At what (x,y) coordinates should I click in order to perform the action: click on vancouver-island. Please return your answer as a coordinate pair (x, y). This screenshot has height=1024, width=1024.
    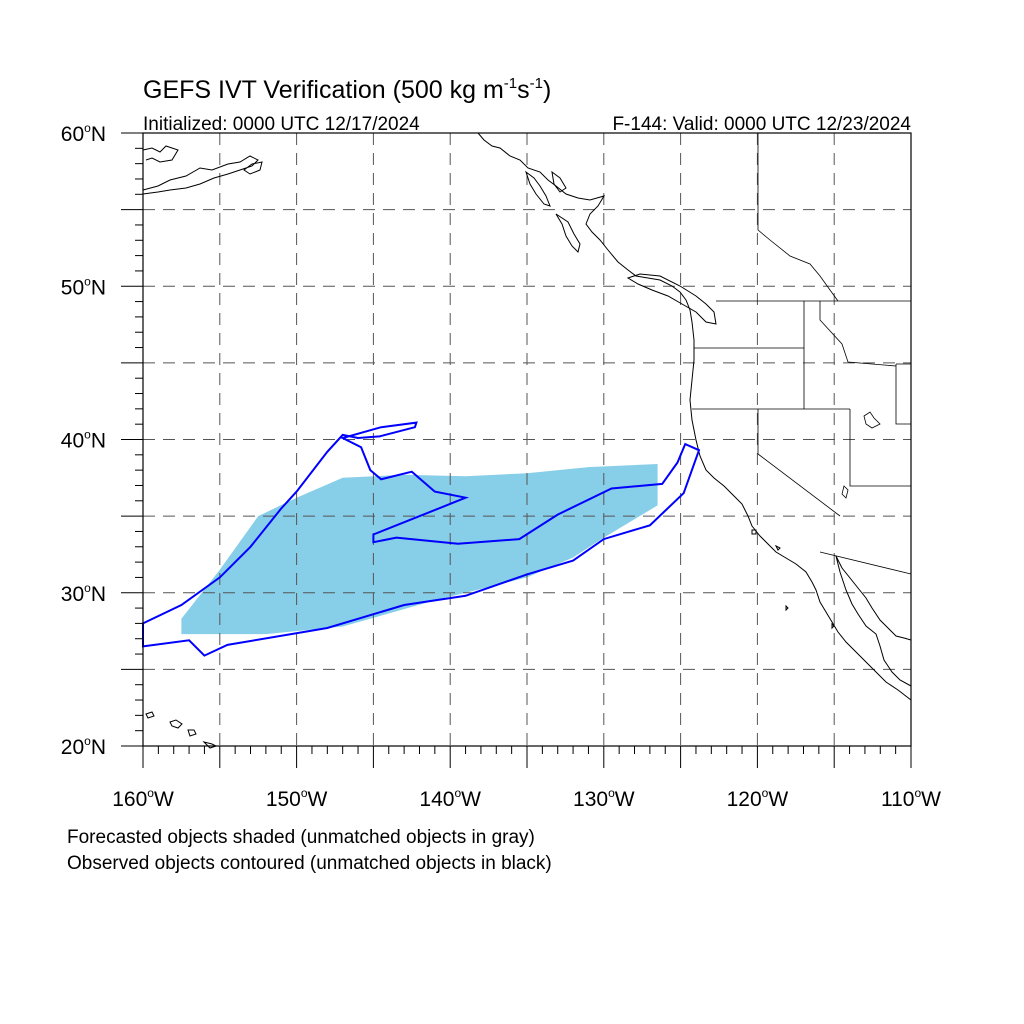
    Looking at the image, I should click on (671, 299).